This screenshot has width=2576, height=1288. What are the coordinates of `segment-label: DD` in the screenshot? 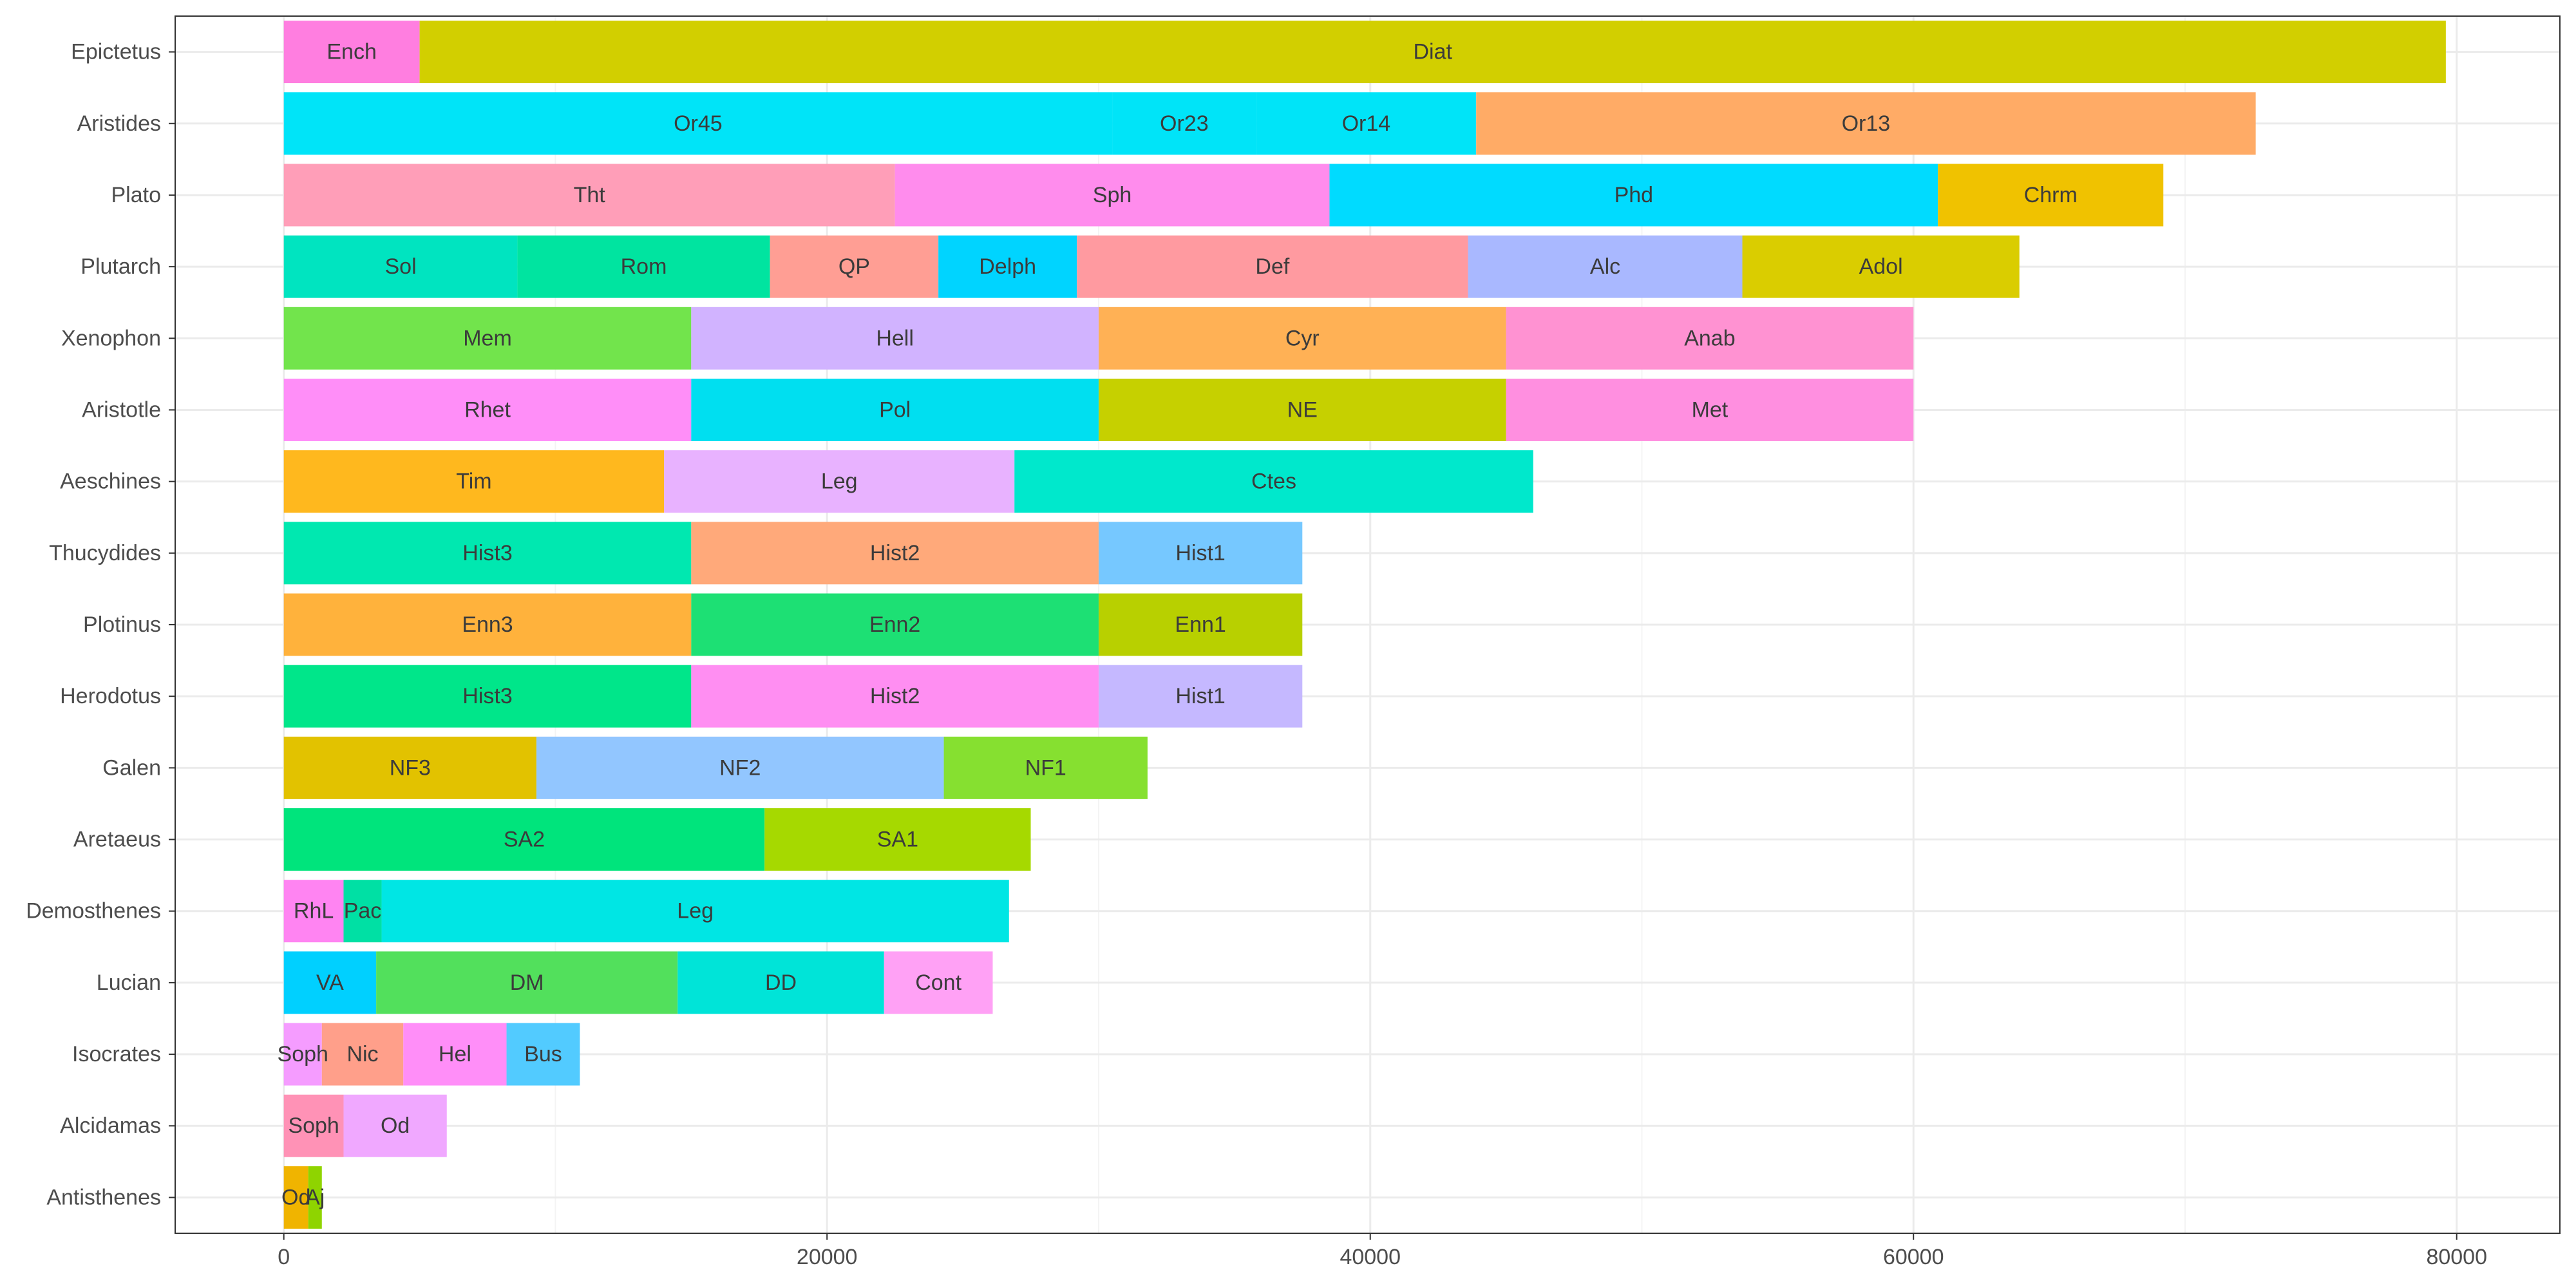 It's located at (781, 983).